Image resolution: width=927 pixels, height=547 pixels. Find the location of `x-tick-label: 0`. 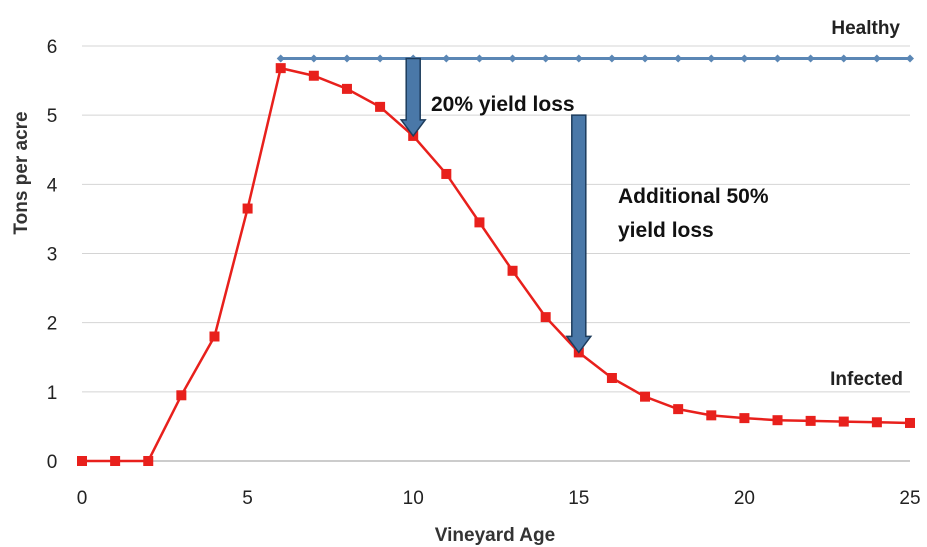

x-tick-label: 0 is located at coordinates (82, 498).